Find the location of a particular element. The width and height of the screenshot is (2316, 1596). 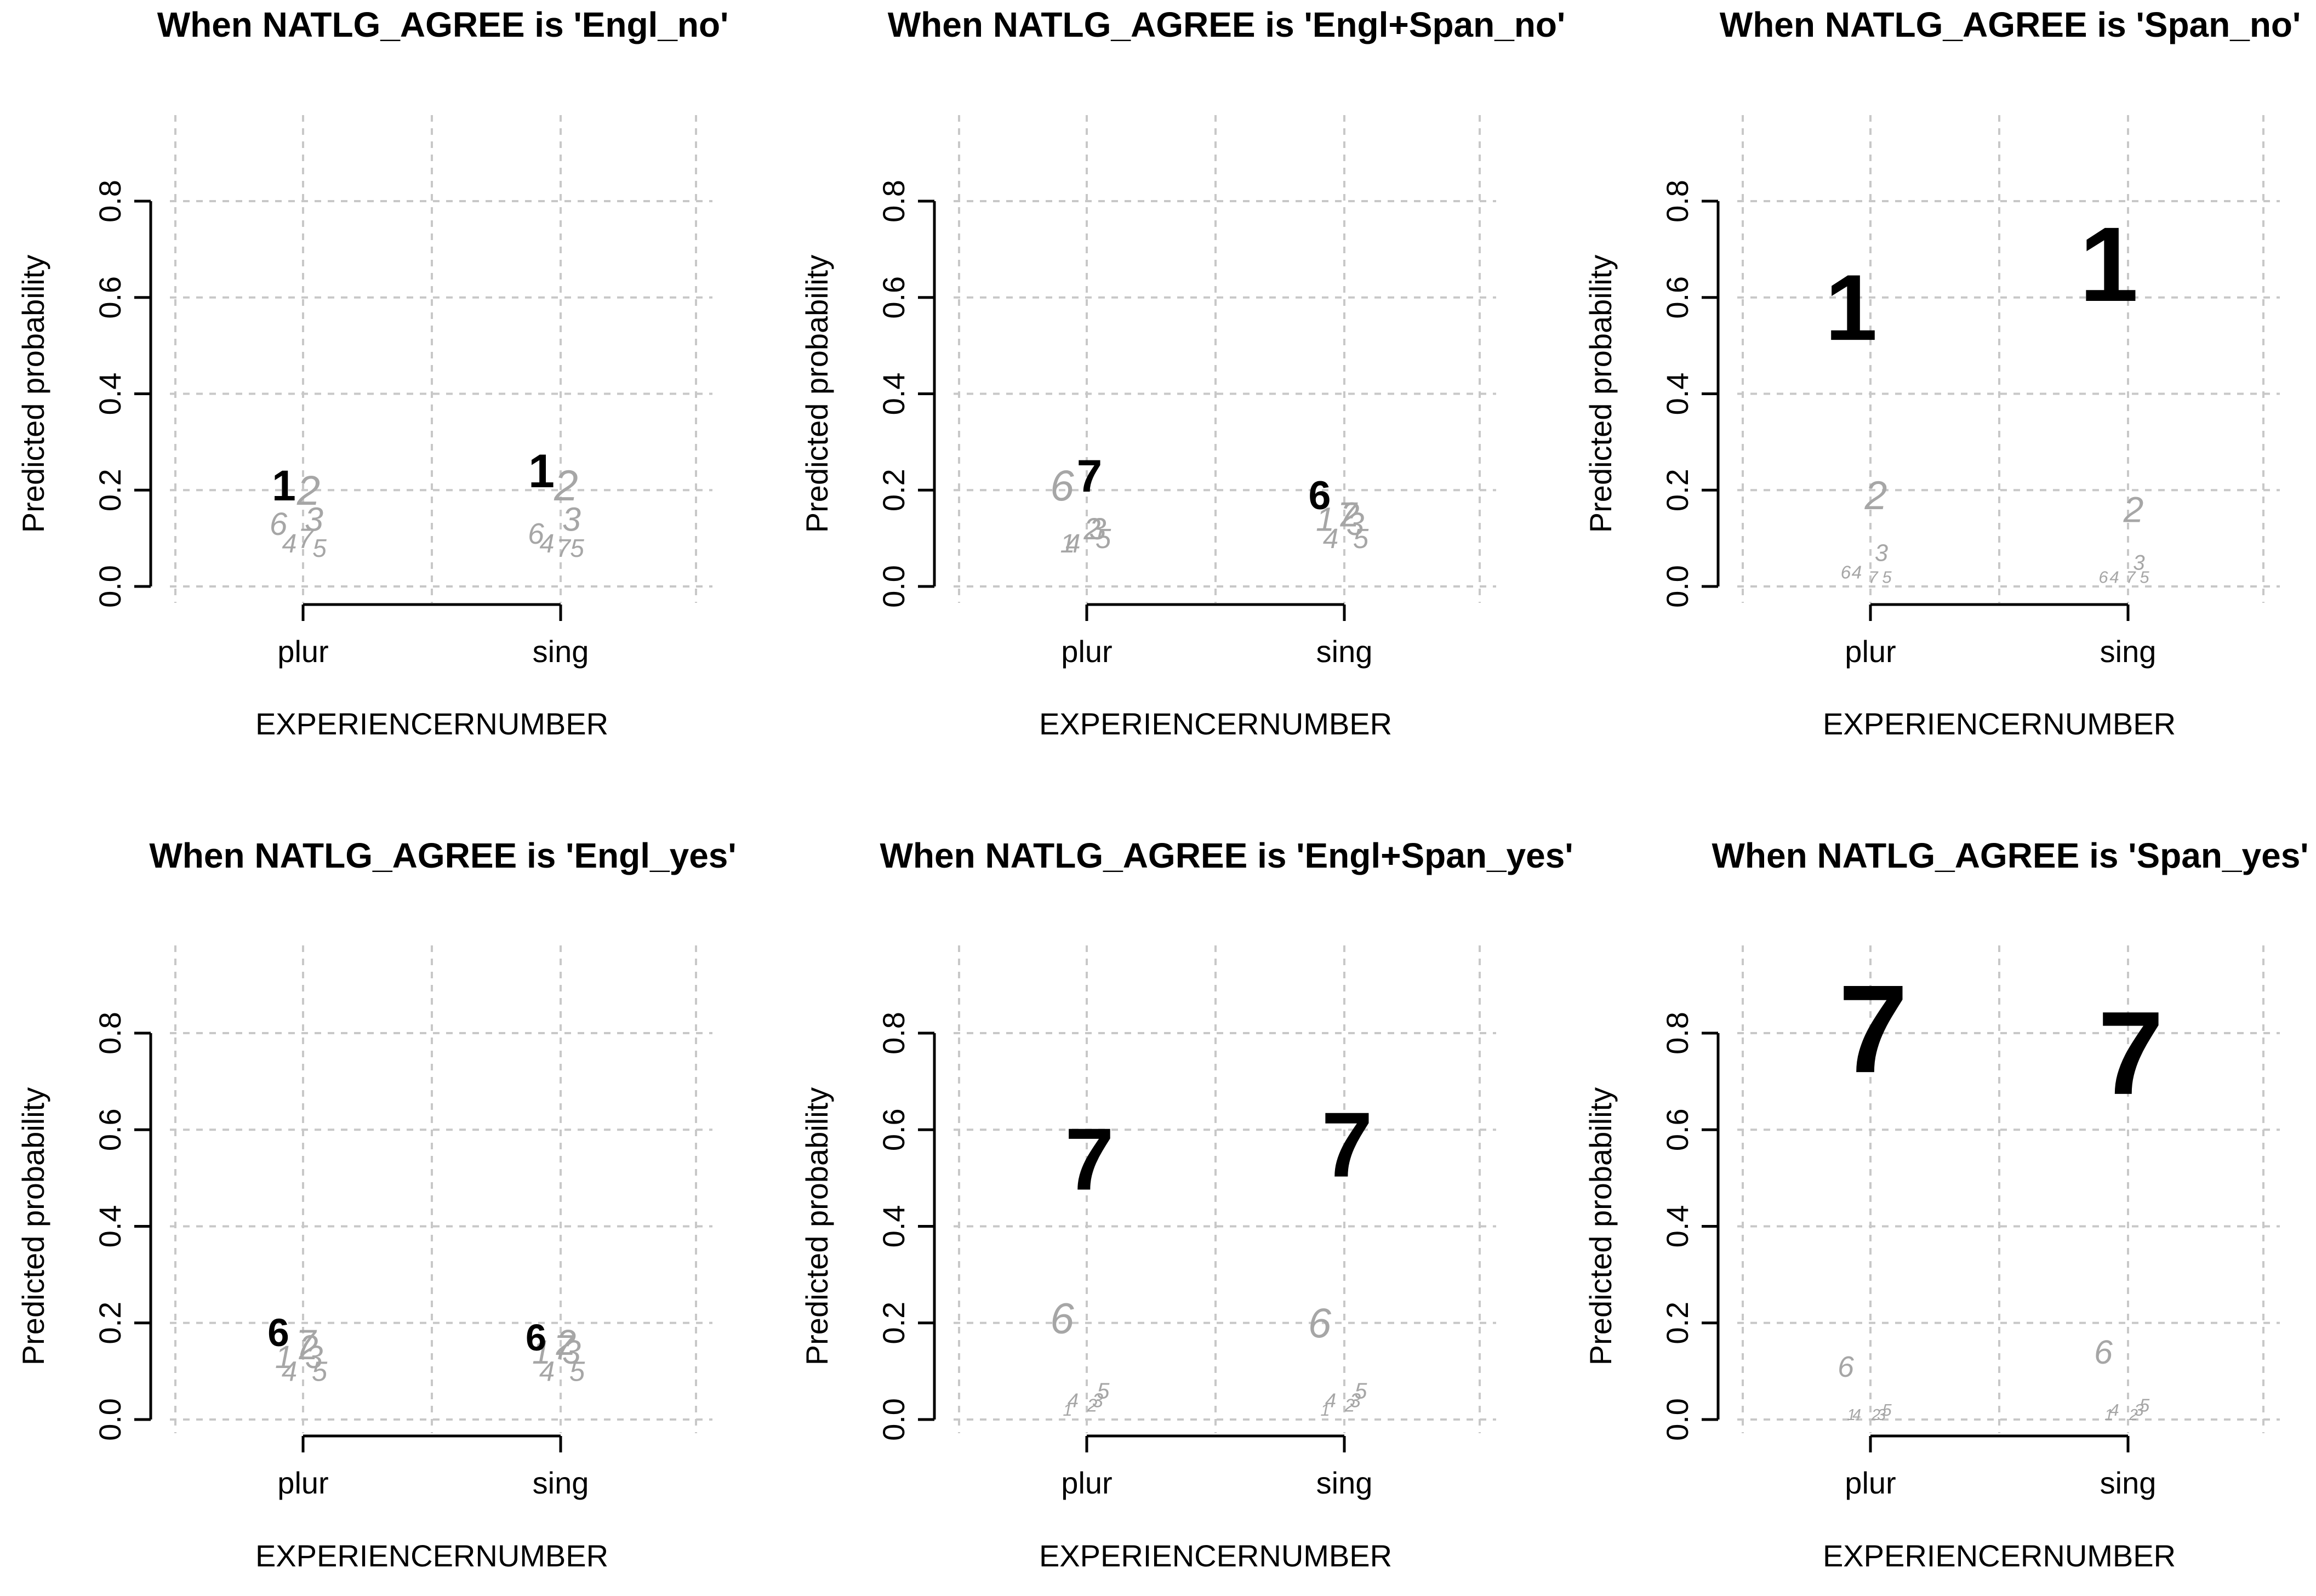

panel-title: When NATLG_AGREE is 'Engl+Span_yes' is located at coordinates (1227, 855).